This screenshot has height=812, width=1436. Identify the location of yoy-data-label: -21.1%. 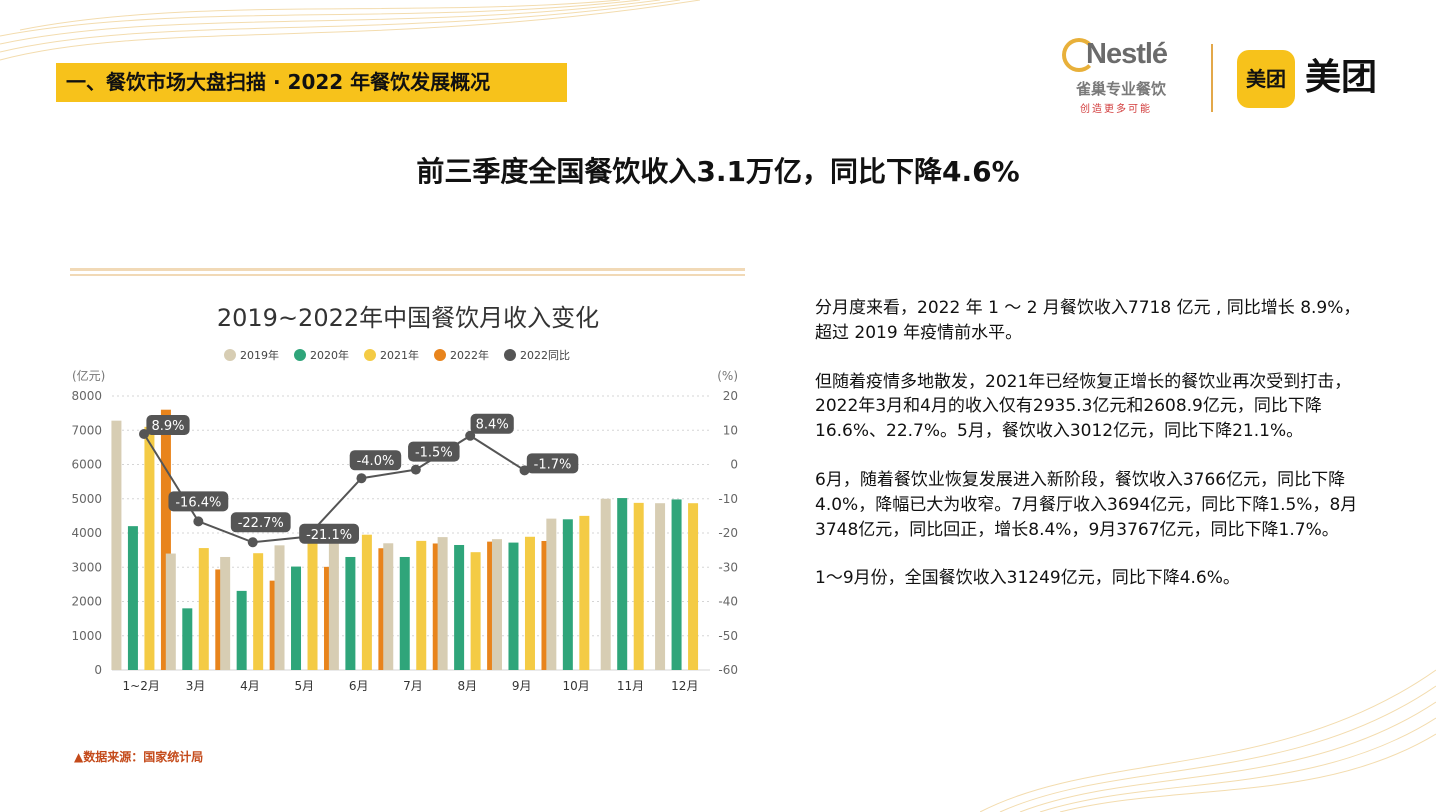
(329, 535).